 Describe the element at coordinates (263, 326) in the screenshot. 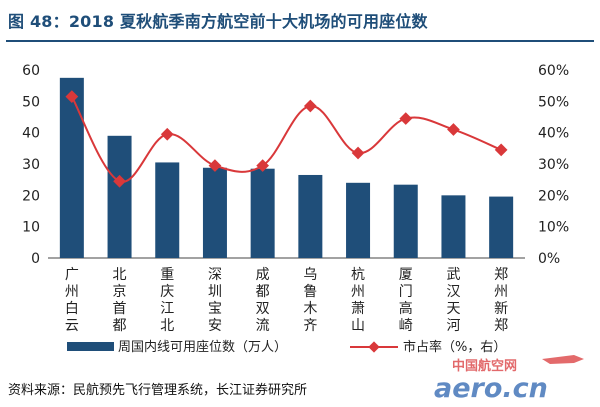

I see `x-tick-label-char: 流` at that location.